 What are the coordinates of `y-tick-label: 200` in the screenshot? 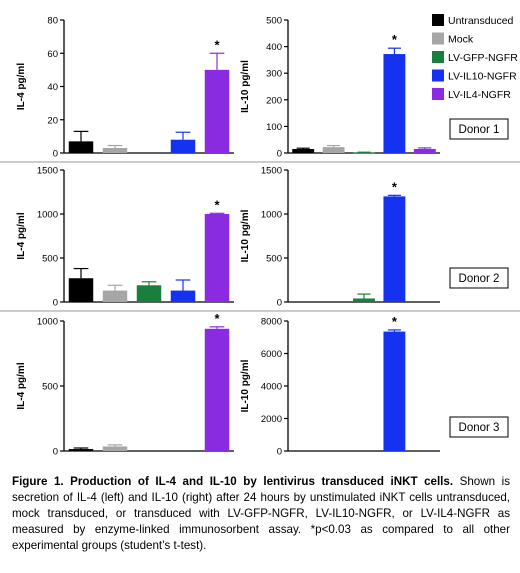 It's located at (274, 100).